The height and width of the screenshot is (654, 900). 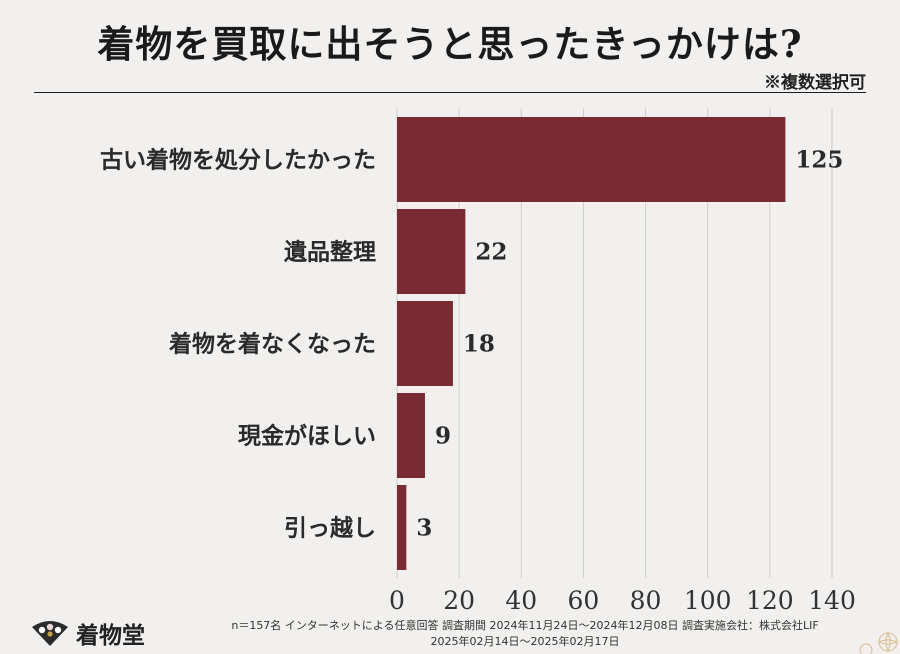 What do you see at coordinates (521, 600) in the screenshot?
I see `x-tick-label: 40` at bounding box center [521, 600].